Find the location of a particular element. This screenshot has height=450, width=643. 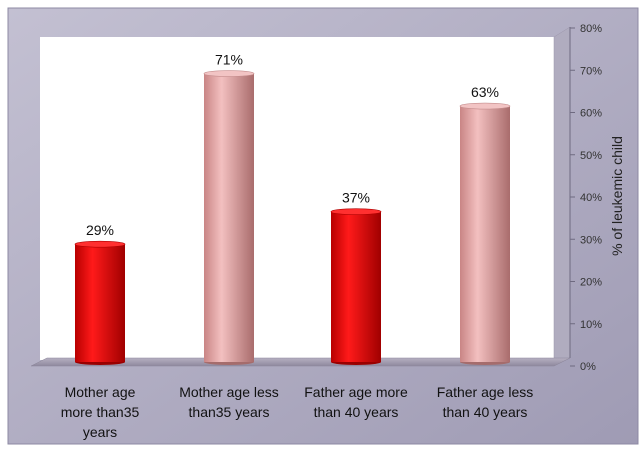

y-tick-label: 80% is located at coordinates (591, 29).